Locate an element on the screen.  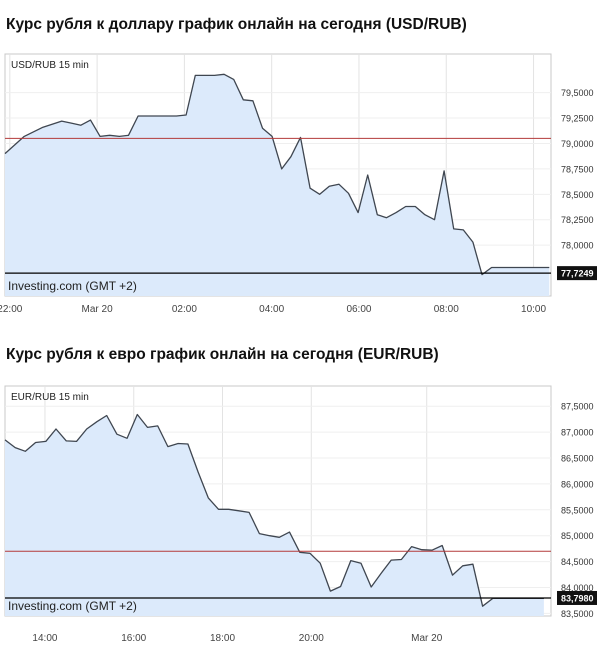
eur-y-tick-label: 84,0000 is located at coordinates (577, 588).